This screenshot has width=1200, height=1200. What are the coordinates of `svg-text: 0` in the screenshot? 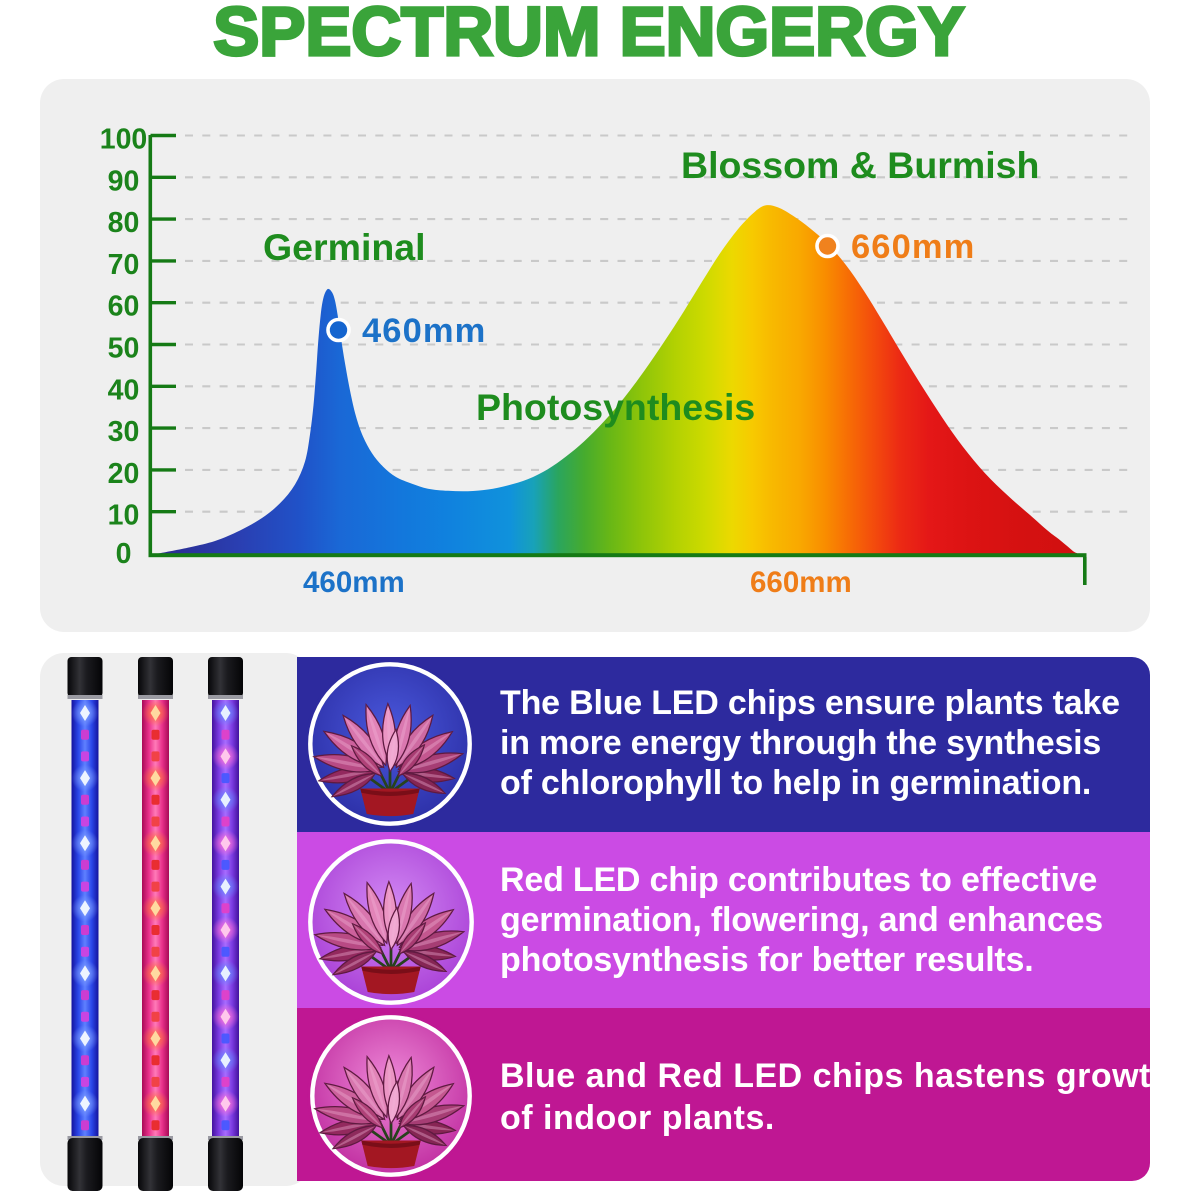 It's located at (124, 554).